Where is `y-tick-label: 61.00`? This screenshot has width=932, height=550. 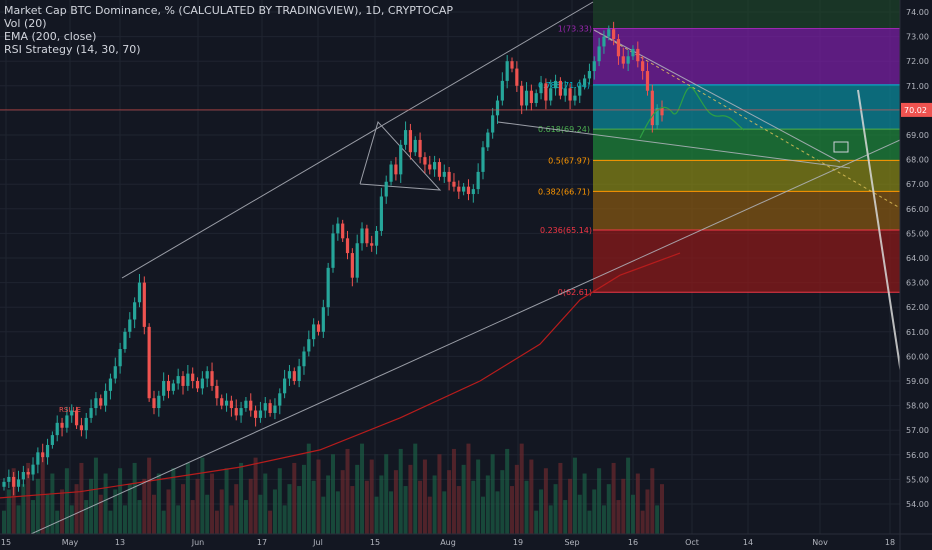 y-tick-label: 61.00 is located at coordinates (917, 332).